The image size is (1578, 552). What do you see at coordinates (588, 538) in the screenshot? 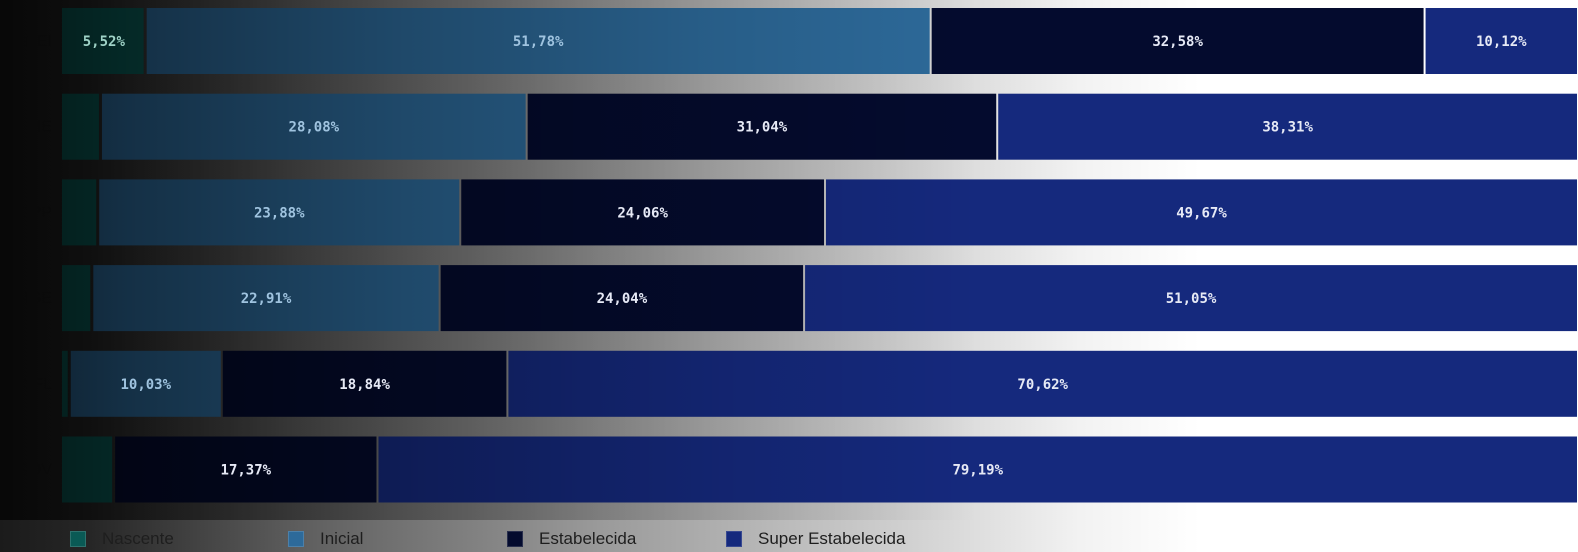
I see `legend-label-estabelecida: Estabelecida` at bounding box center [588, 538].